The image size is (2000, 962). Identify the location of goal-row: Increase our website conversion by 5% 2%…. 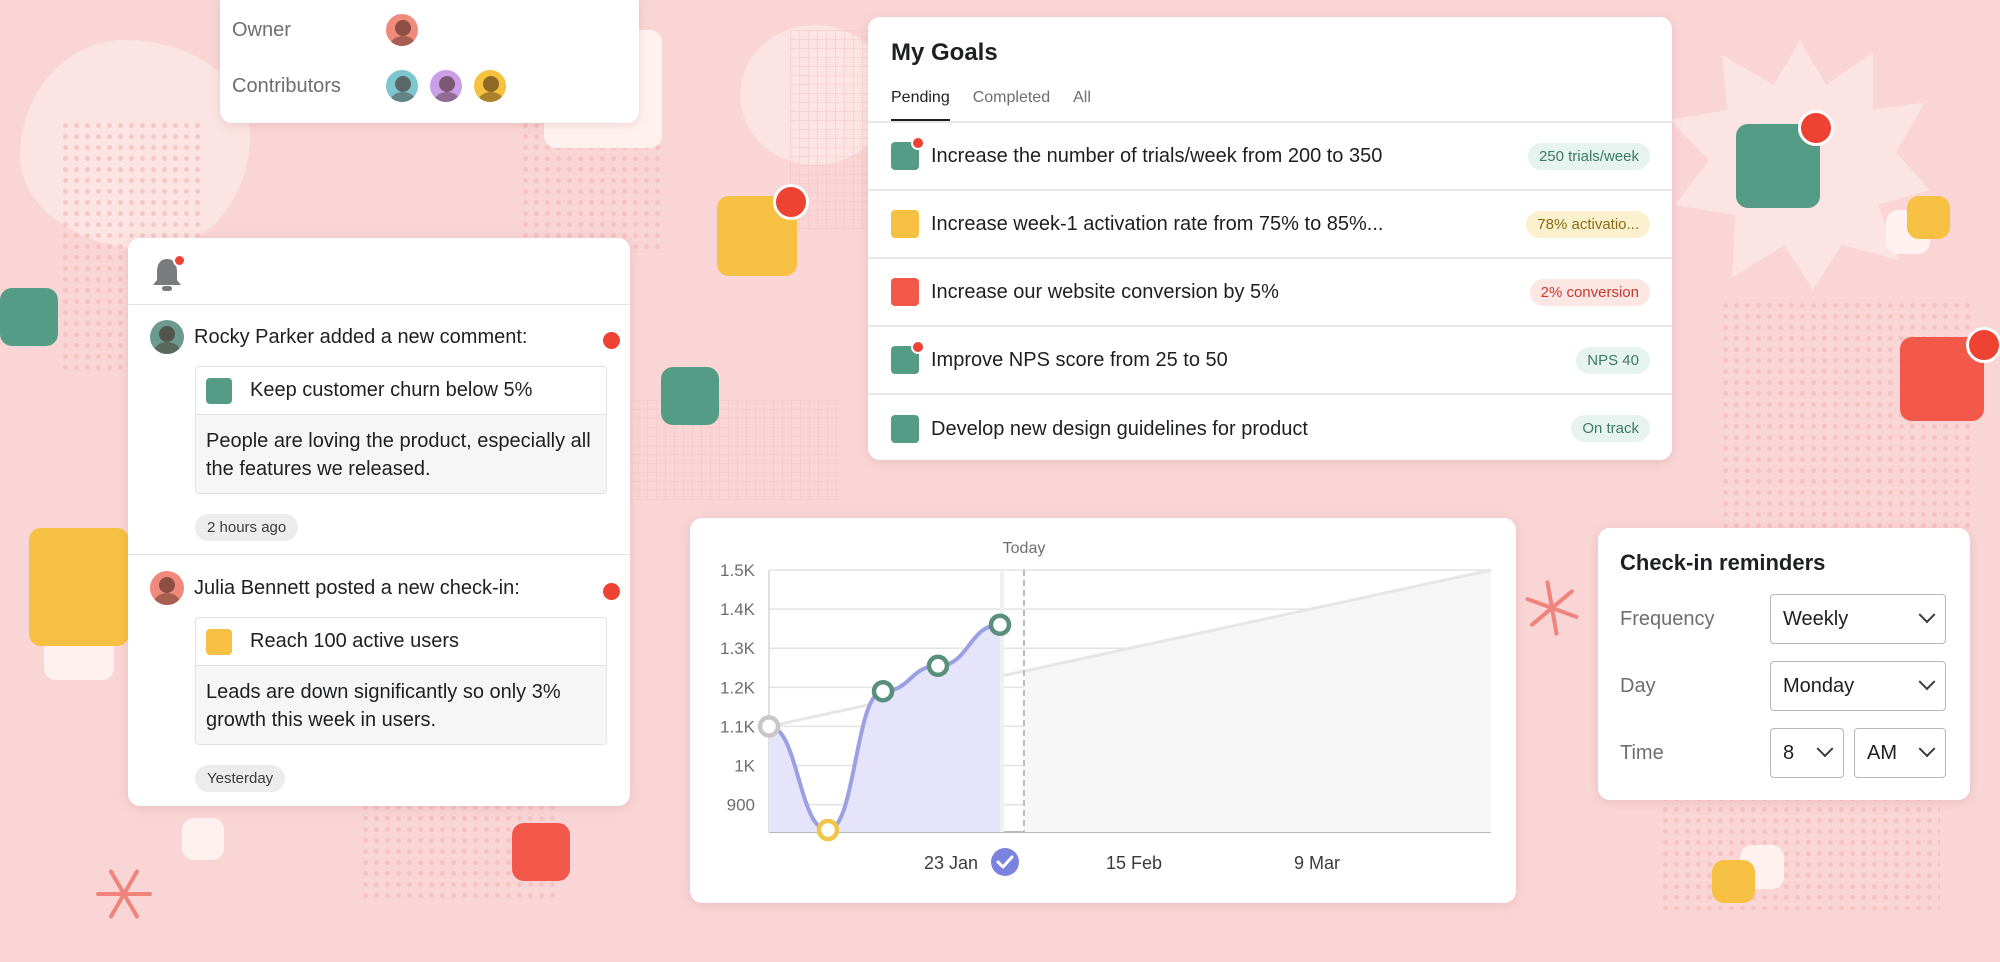
(1270, 293).